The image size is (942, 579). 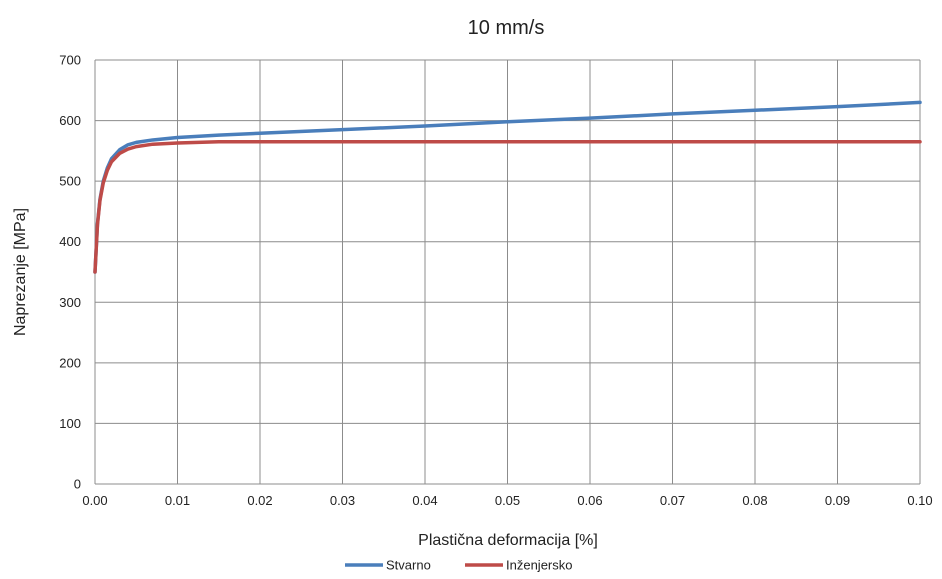 I want to click on x-tick-label: 0.07, so click(x=672, y=500).